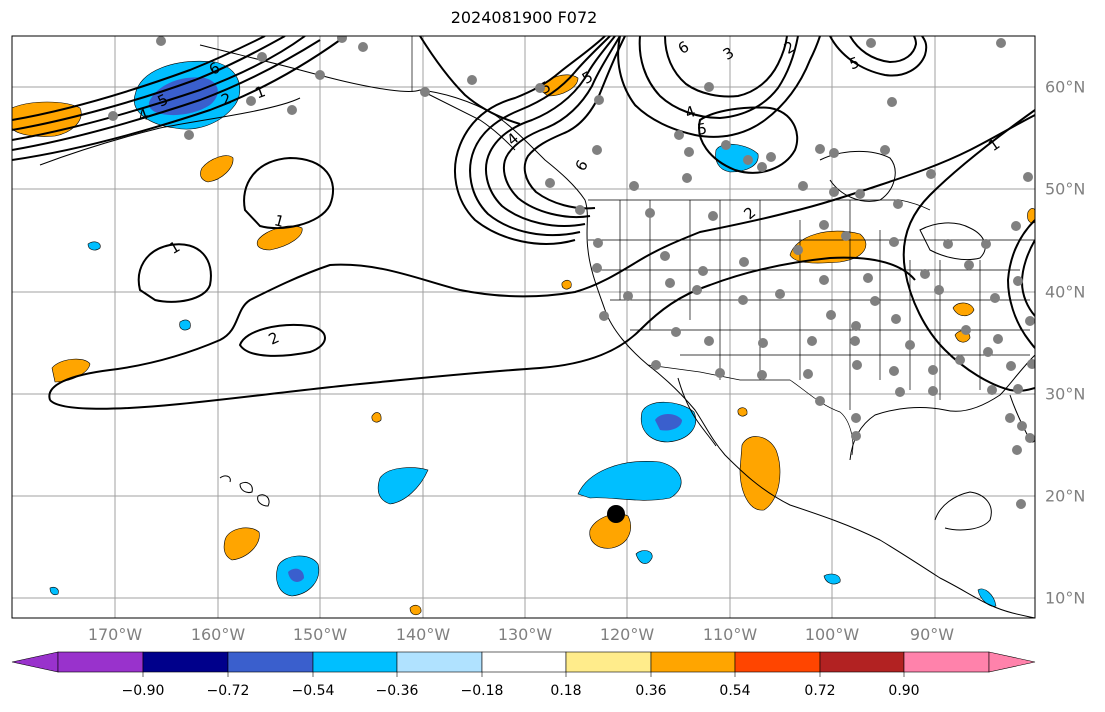  What do you see at coordinates (218, 634) in the screenshot?
I see `lon-label: 160°W` at bounding box center [218, 634].